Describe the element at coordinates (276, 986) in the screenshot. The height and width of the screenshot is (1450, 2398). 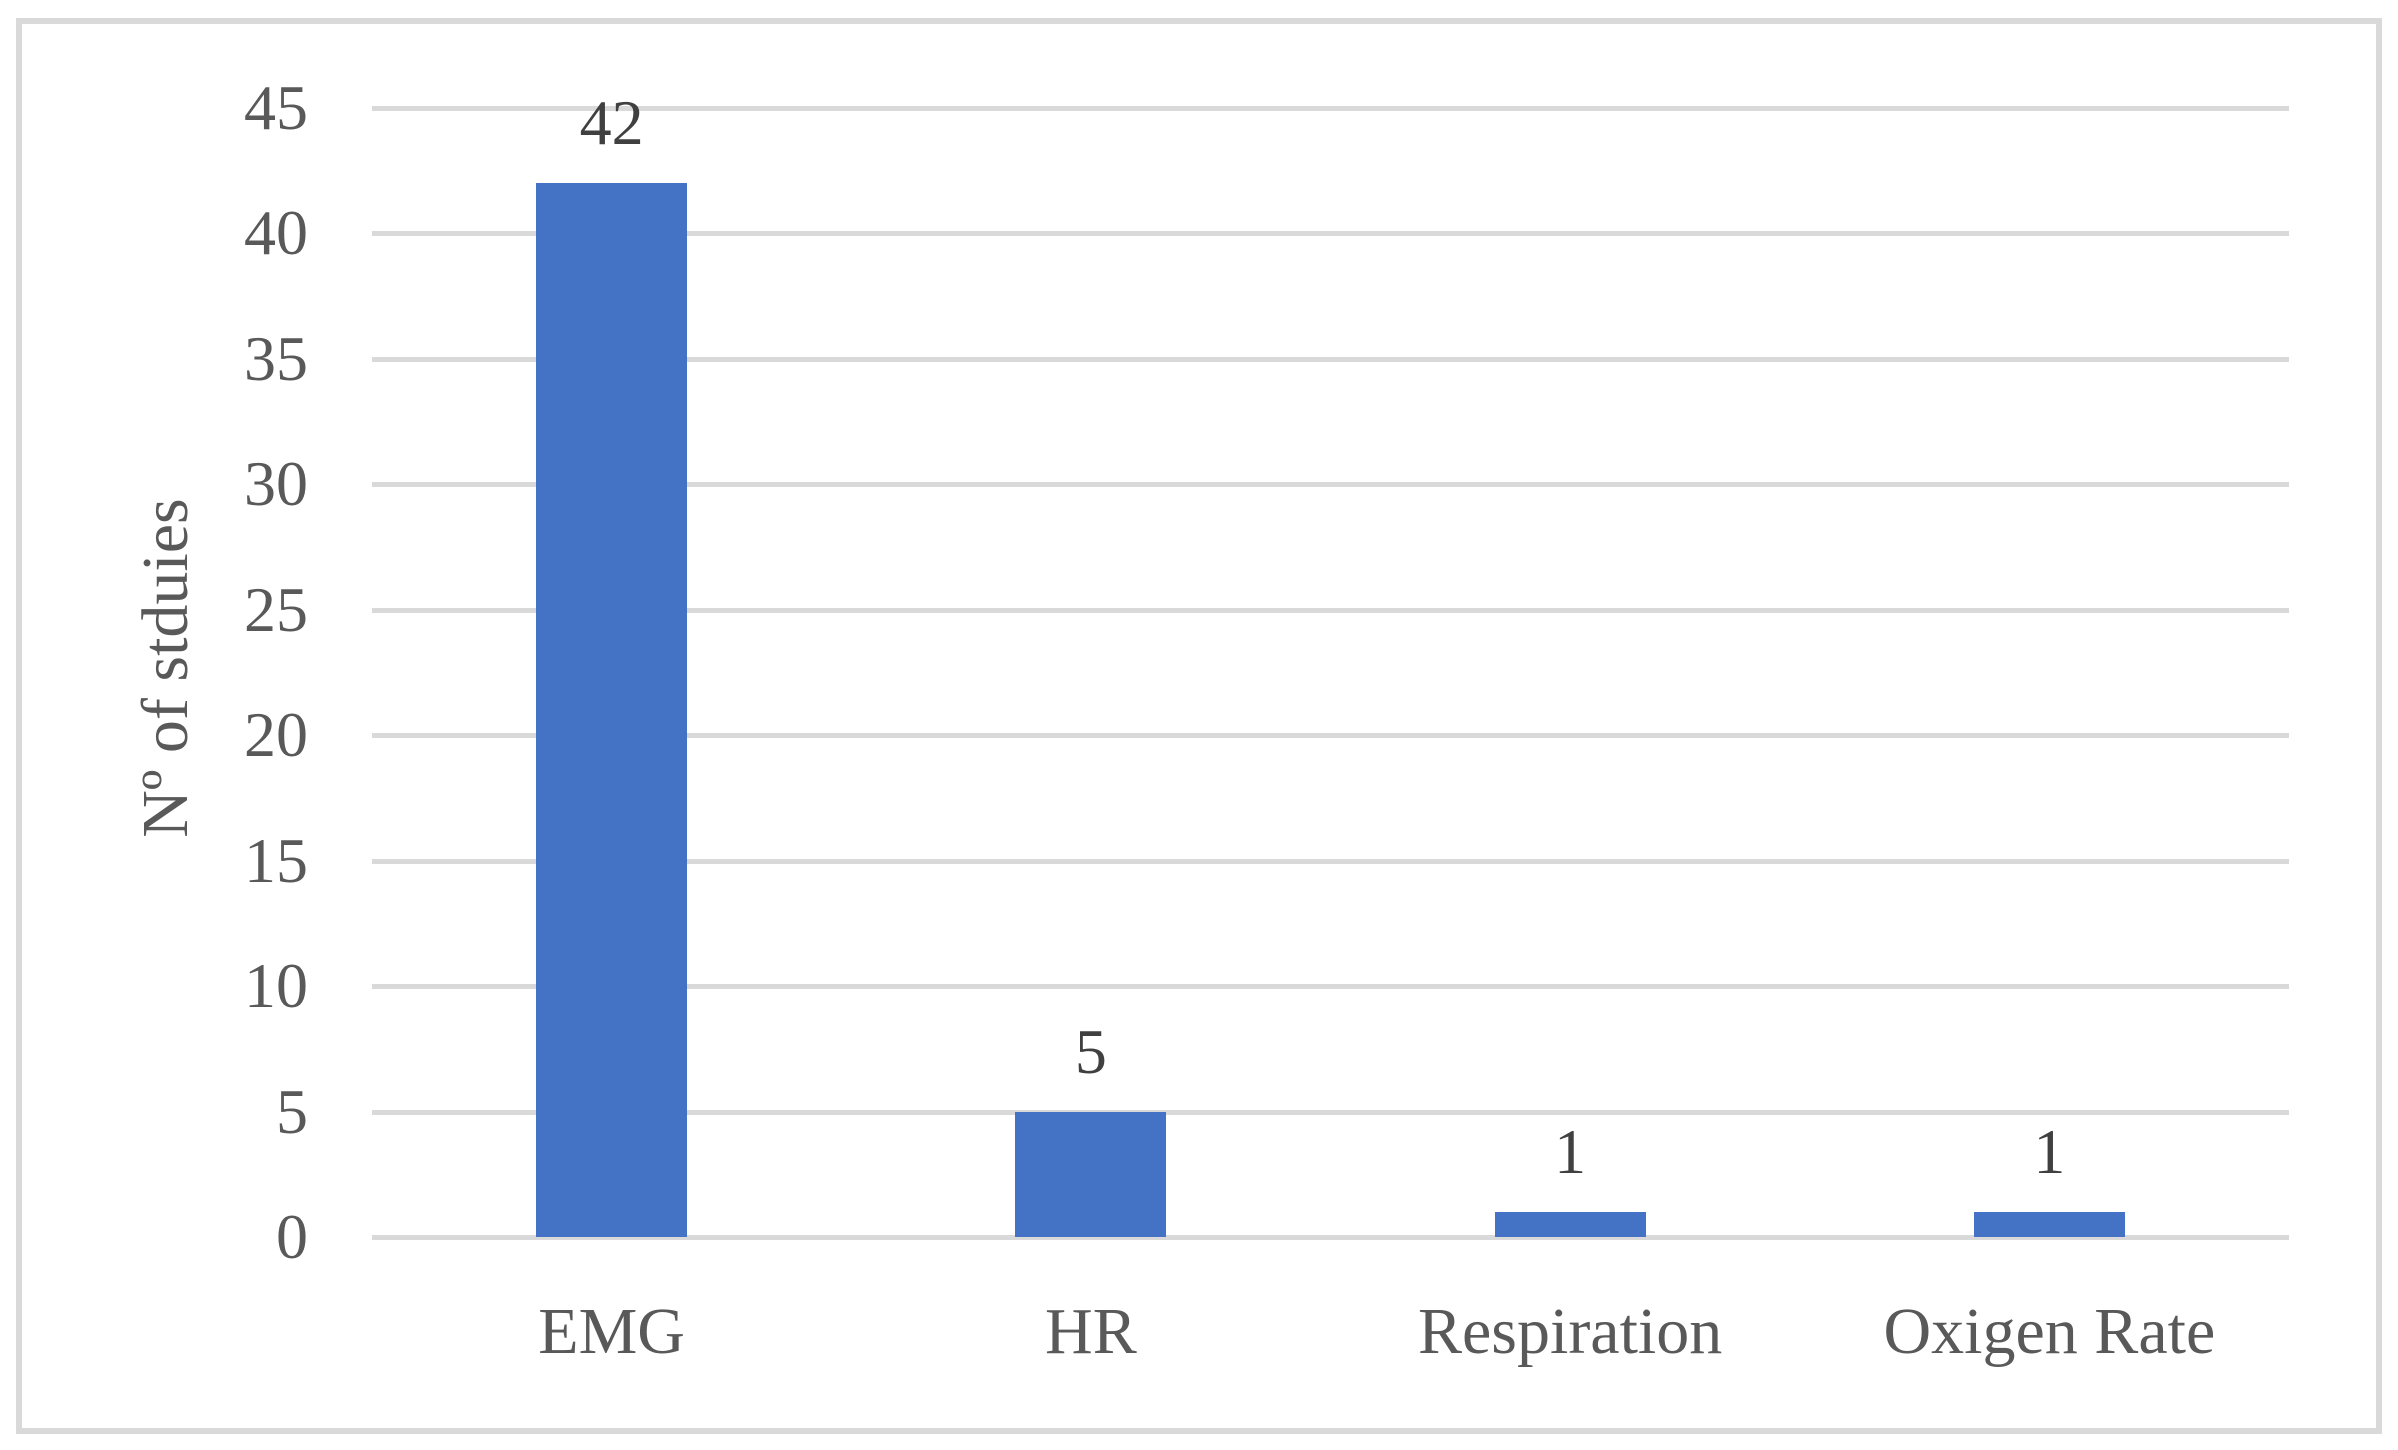
I see `y-tick-label-10: 10` at that location.